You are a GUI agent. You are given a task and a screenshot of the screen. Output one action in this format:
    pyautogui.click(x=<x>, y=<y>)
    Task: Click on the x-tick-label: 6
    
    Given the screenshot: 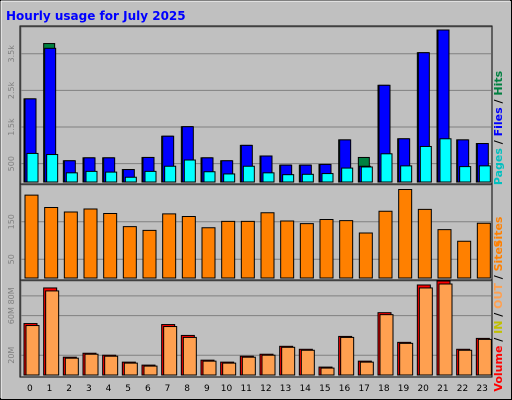 What is the action you would take?
    pyautogui.click(x=148, y=389)
    